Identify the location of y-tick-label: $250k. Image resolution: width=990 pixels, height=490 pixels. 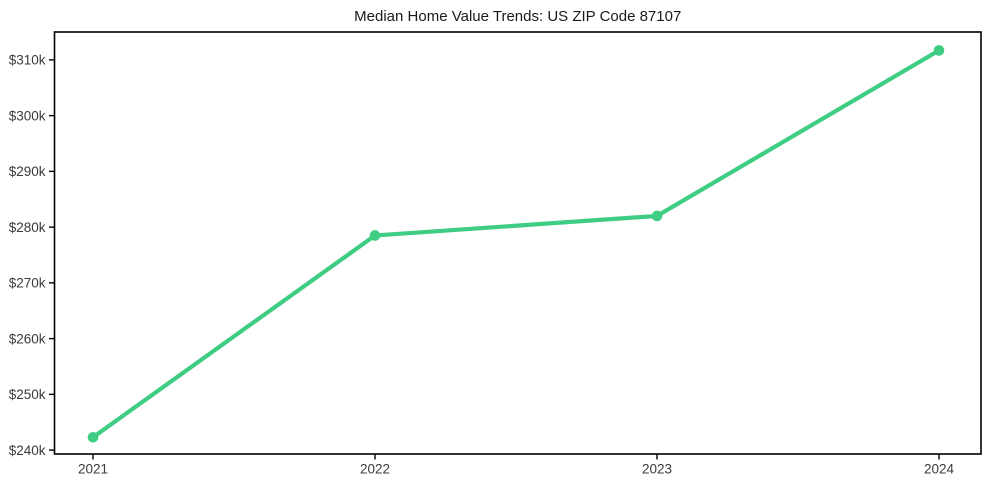
(27, 394).